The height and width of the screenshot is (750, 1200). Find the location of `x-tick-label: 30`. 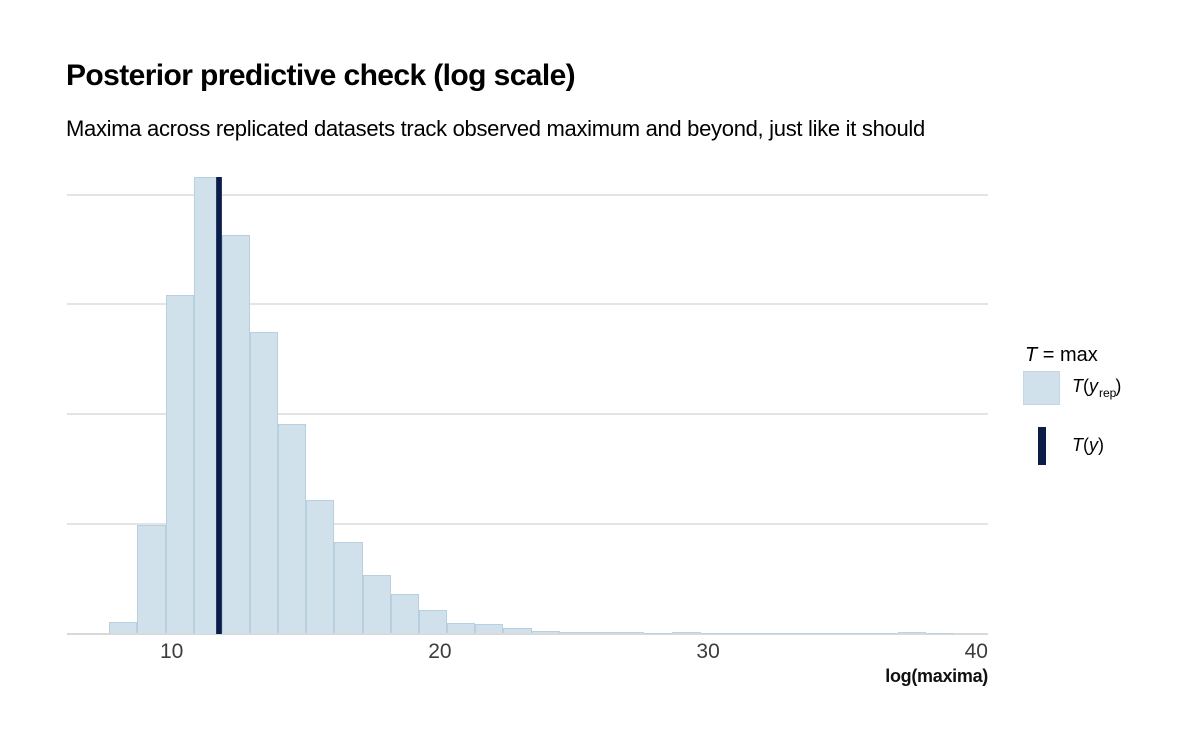

x-tick-label: 30 is located at coordinates (708, 651).